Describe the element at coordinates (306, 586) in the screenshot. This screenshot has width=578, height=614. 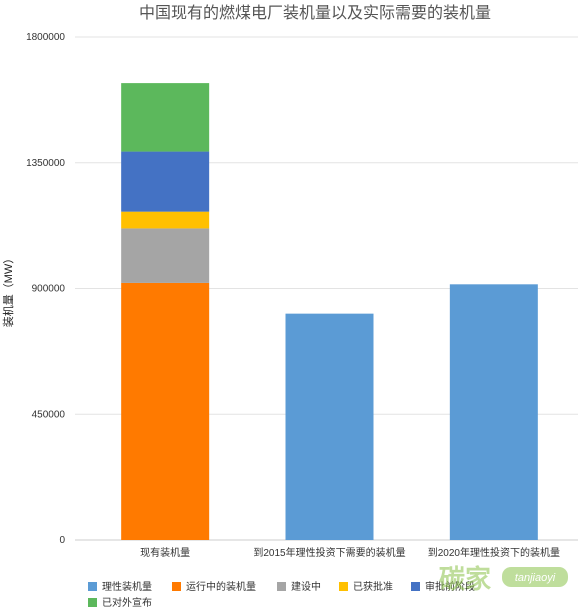
I see `legend-entry: 建设中` at that location.